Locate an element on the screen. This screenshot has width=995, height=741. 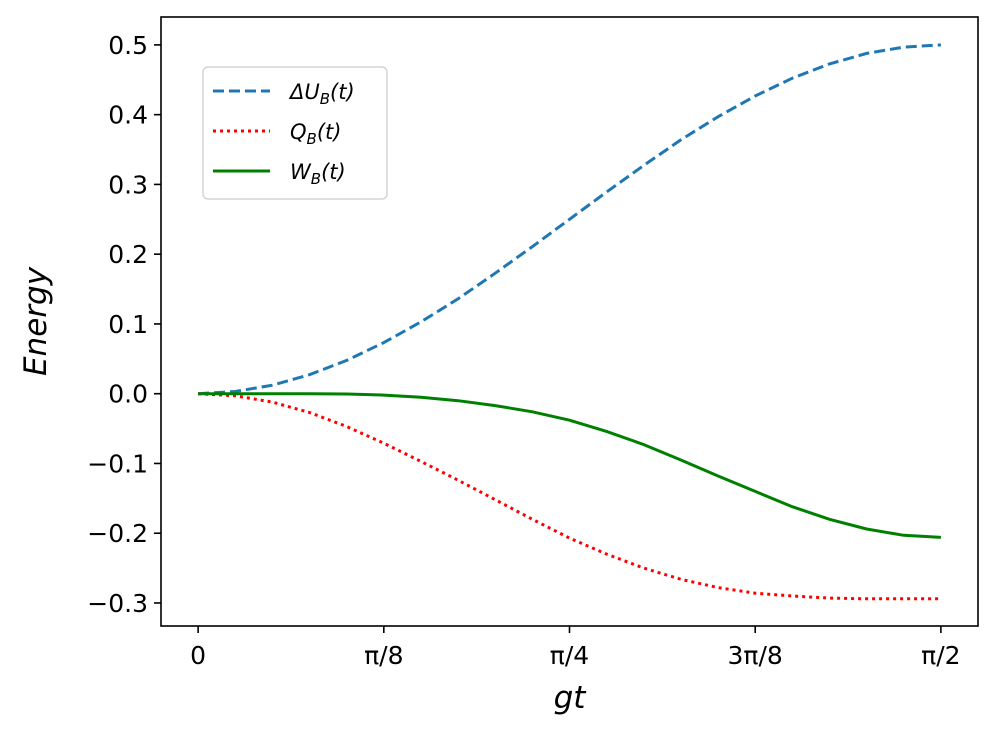
legend: ΔUB(t) QB(t) WB(t) is located at coordinates (295, 133).